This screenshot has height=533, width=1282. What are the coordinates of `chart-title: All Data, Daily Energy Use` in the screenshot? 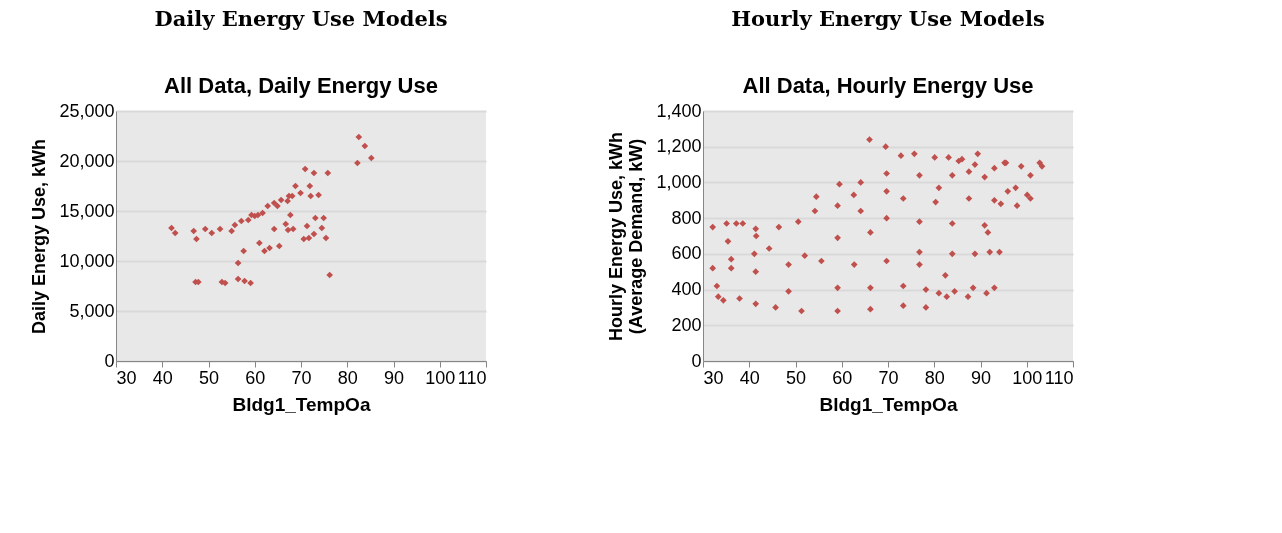 It's located at (301, 85).